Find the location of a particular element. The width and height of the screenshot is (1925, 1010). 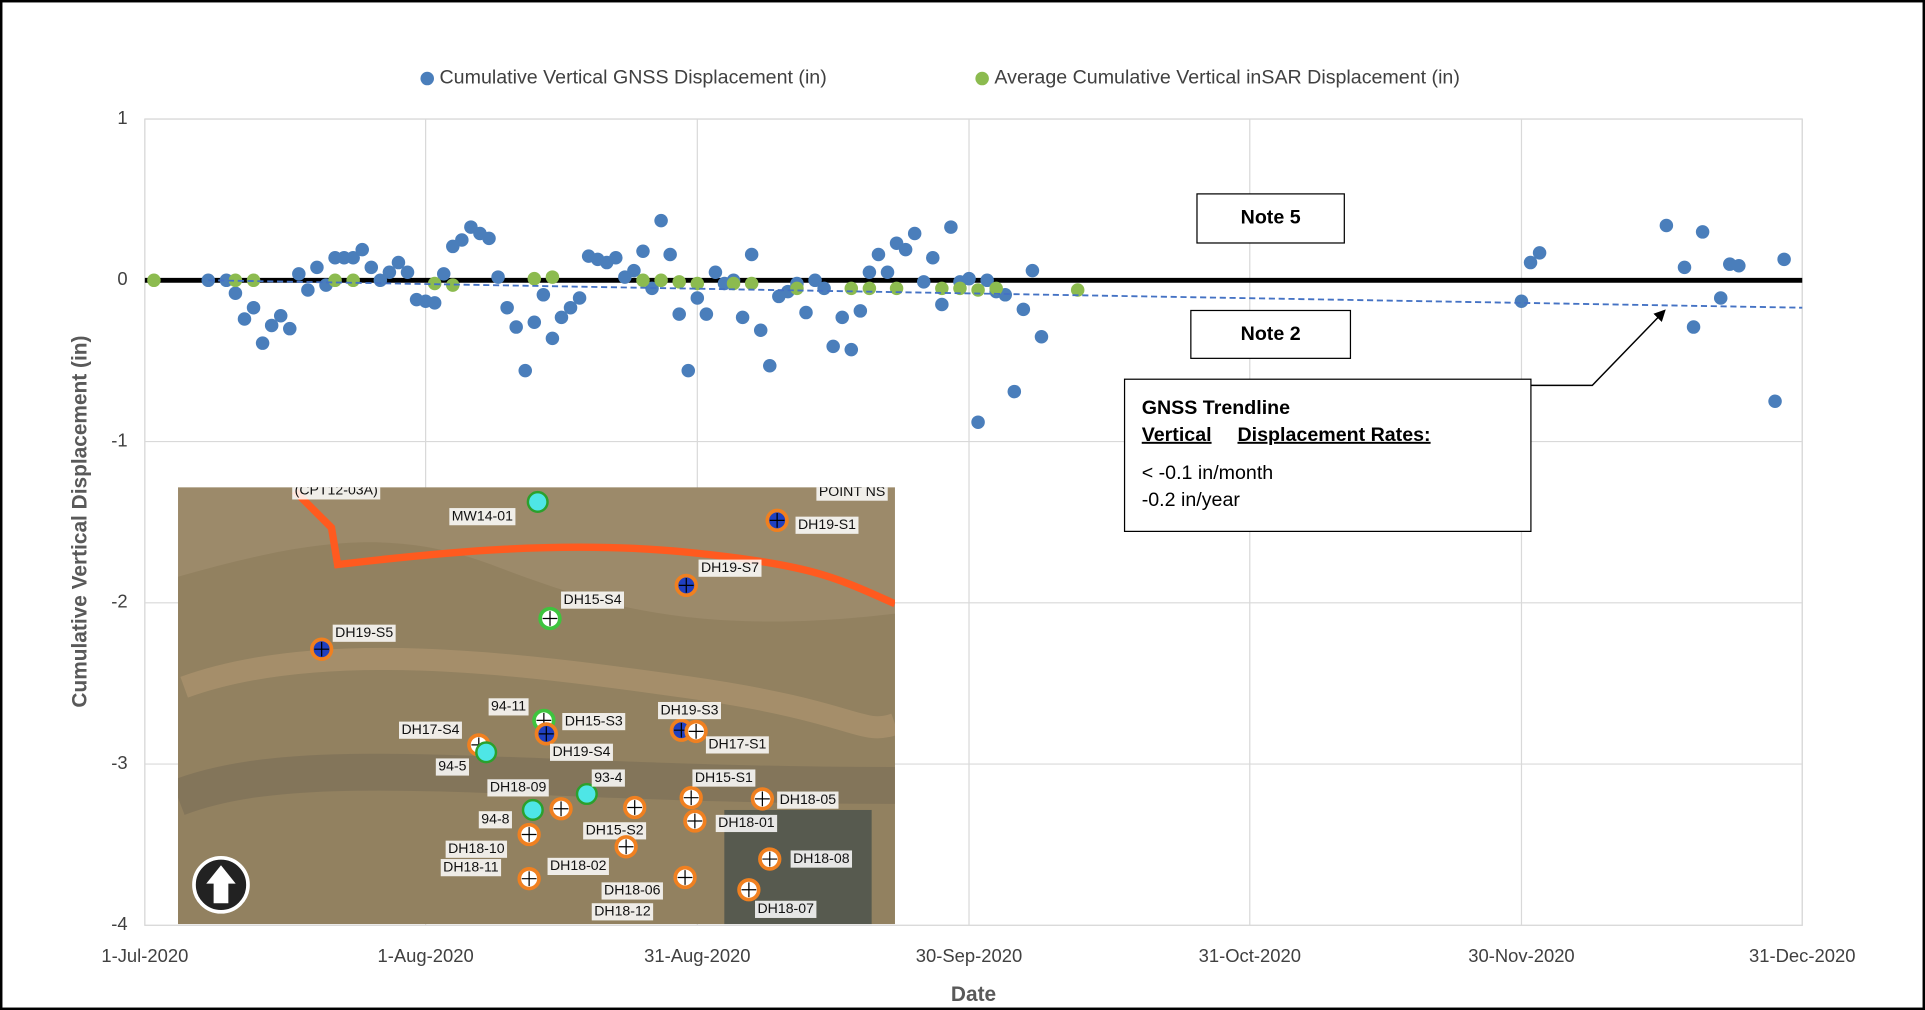

map-label: 94-8 is located at coordinates (495, 819).